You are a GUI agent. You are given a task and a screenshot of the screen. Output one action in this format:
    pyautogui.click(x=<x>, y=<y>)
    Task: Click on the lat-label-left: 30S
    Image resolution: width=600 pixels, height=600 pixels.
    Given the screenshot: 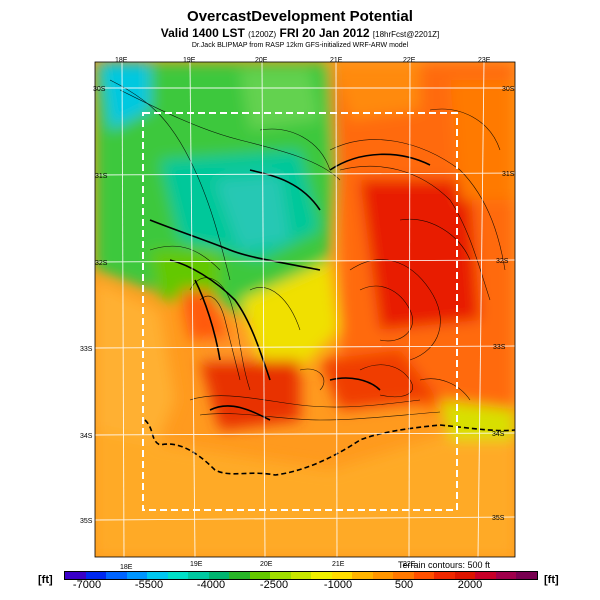 What is the action you would take?
    pyautogui.click(x=99, y=89)
    